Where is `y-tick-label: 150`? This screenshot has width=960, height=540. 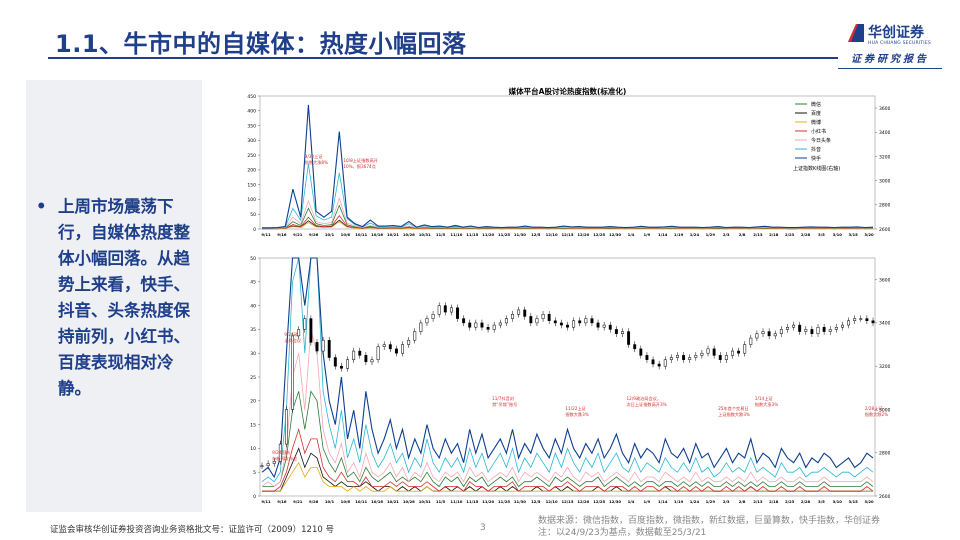 y-tick-label: 150 is located at coordinates (251, 185).